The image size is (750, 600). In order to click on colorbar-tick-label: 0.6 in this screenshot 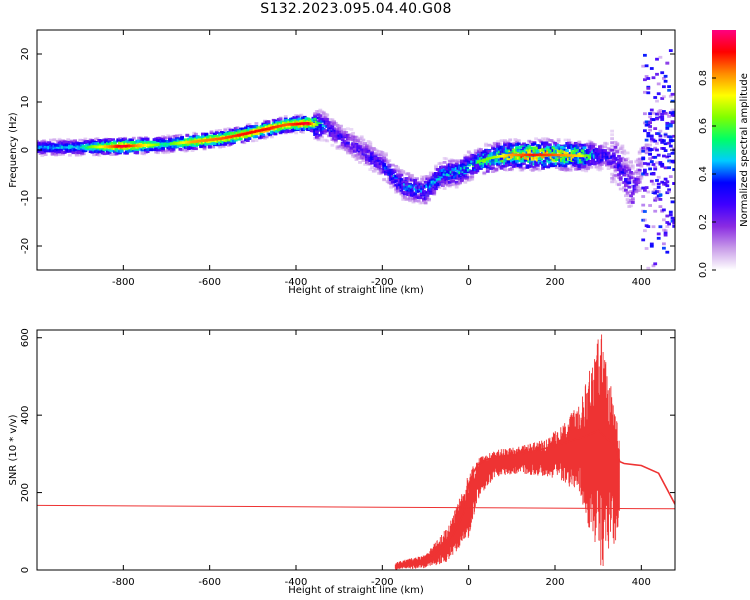, I will do `click(703, 126)`.